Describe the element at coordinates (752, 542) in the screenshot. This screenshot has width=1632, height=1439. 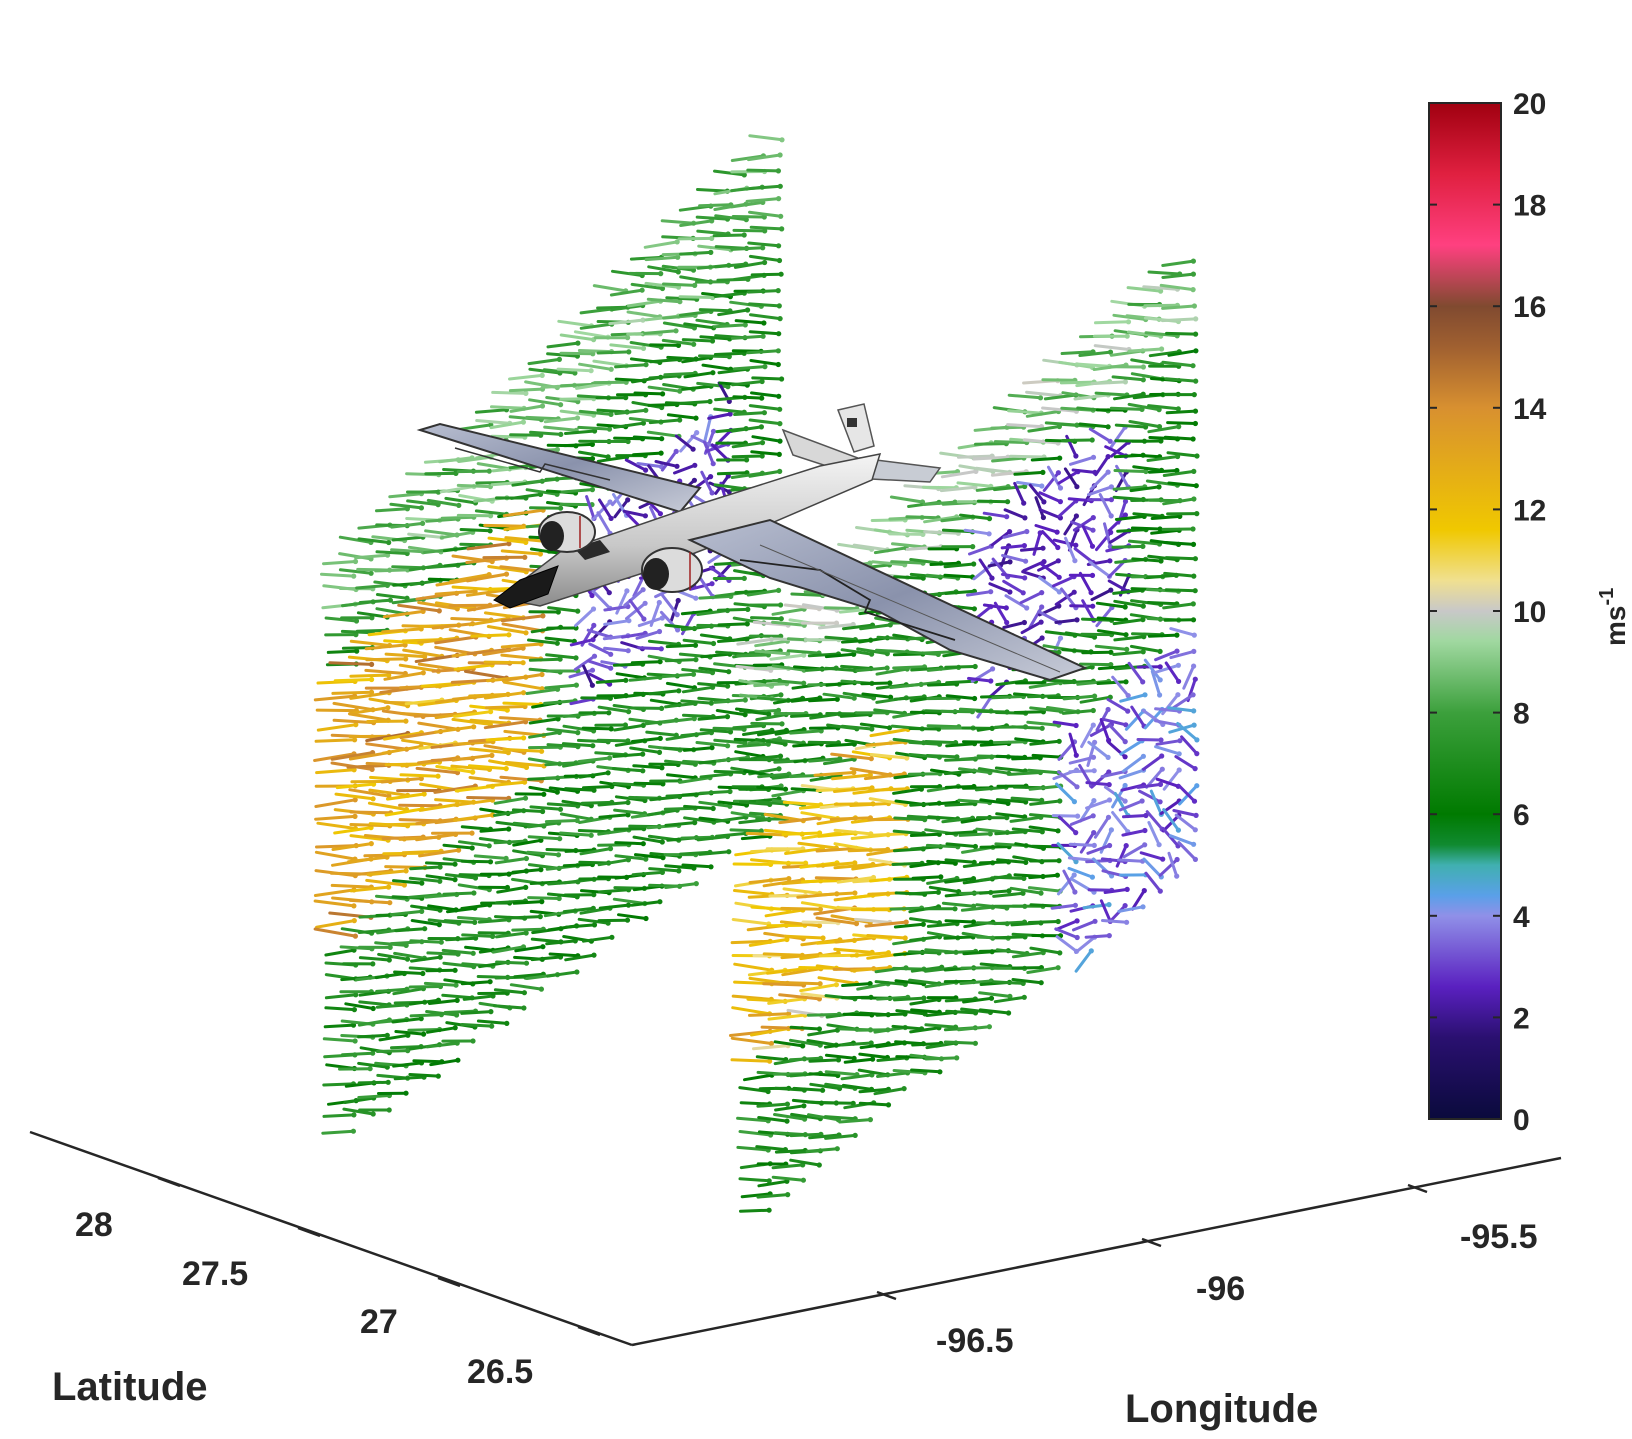
I see `aircraft-illustration` at that location.